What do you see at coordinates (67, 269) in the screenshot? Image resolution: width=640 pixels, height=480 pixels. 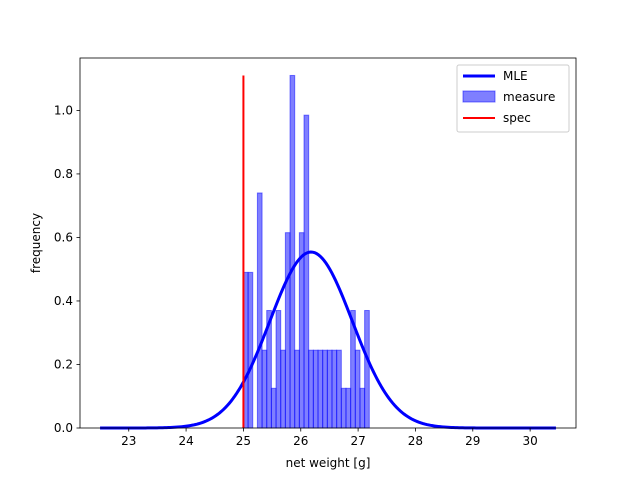 I see `y-axis-ticks: 0.0 0.2 0.4 0.6 0.8 1.0` at bounding box center [67, 269].